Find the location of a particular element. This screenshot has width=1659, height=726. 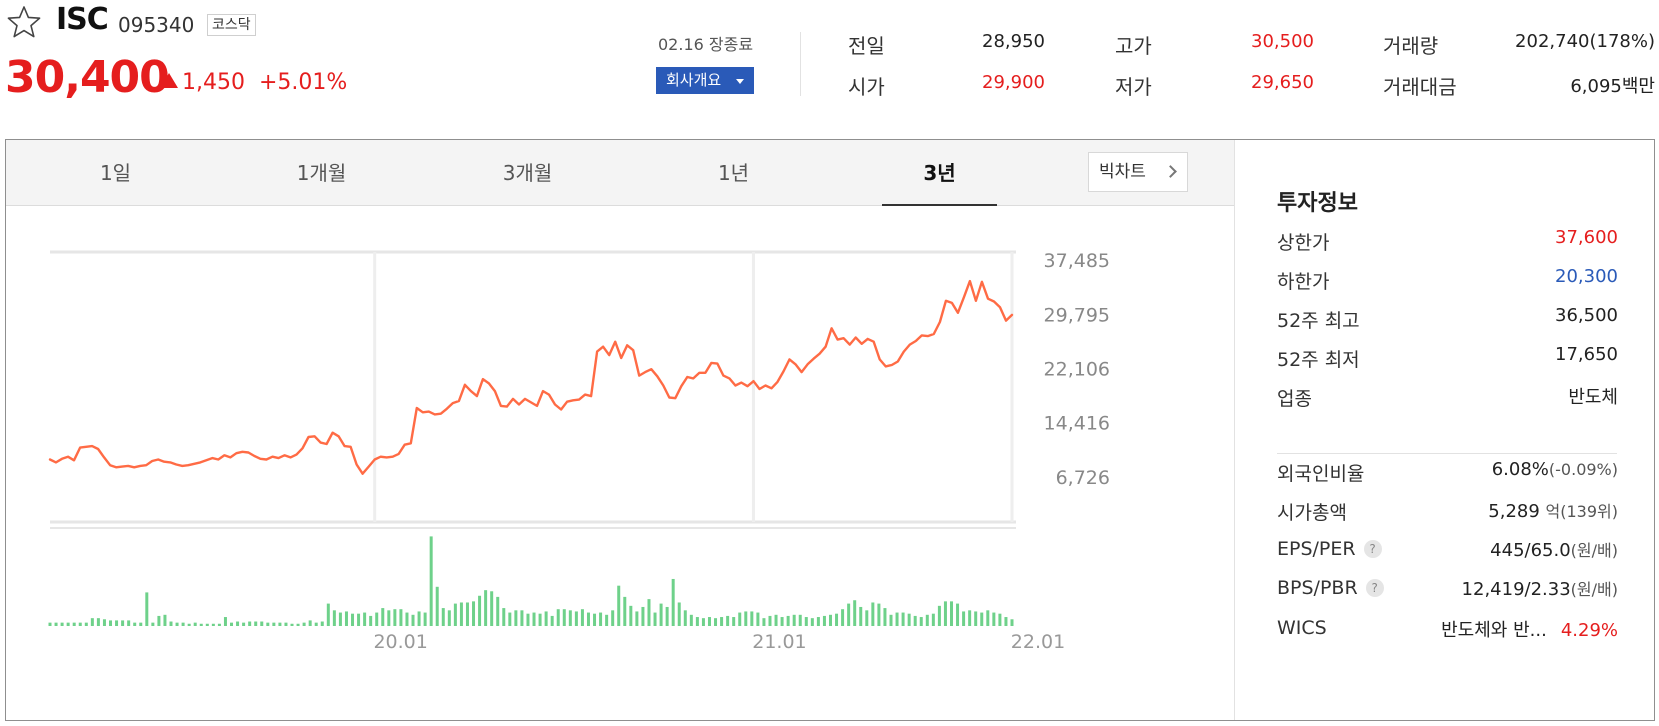

trade-value-unit: 백만 is located at coordinates (1638, 86).